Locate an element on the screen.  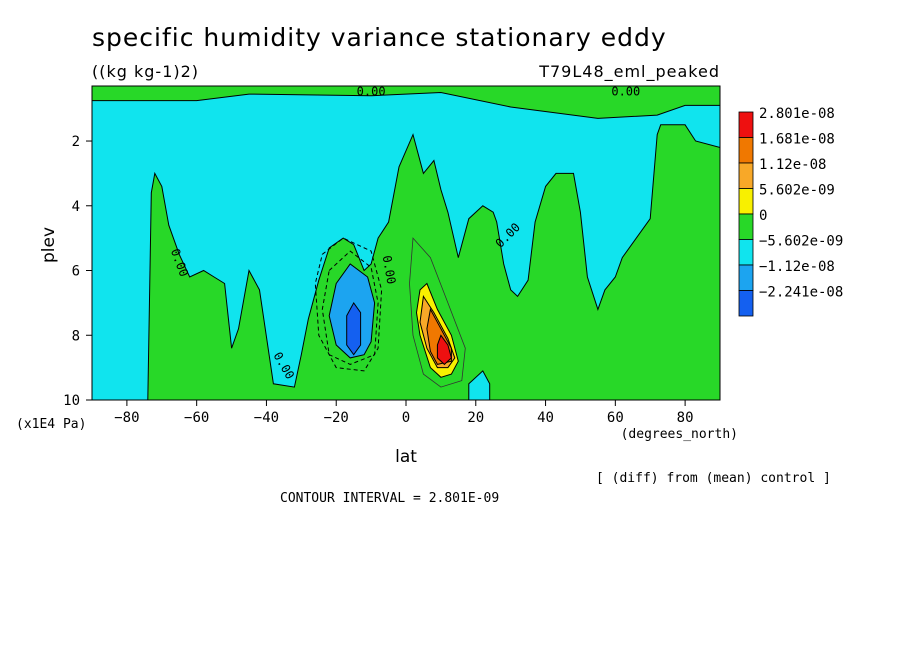
y-axis-label: plev is located at coordinates (49, 245).